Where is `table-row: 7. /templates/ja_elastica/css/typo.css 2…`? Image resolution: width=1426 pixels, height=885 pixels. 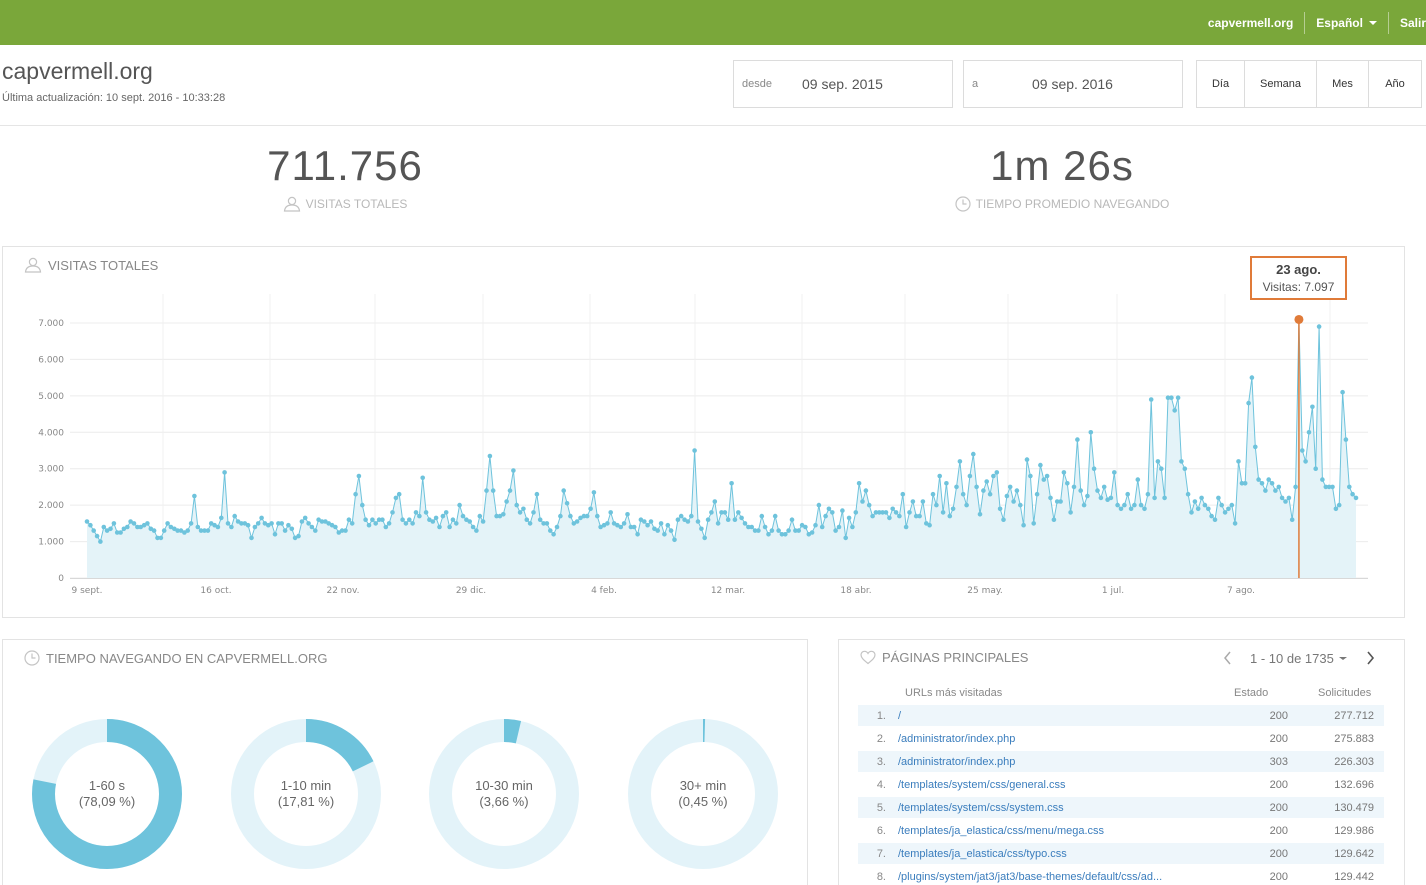
table-row: 7. /templates/ja_elastica/css/typo.css 2… is located at coordinates (1121, 853).